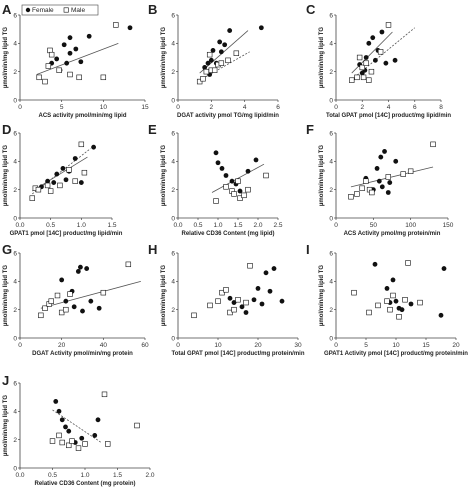 This screenshot has width=474, height=489. What do you see at coordinates (224, 66) in the screenshot?
I see `male-fit-line` at bounding box center [224, 66].